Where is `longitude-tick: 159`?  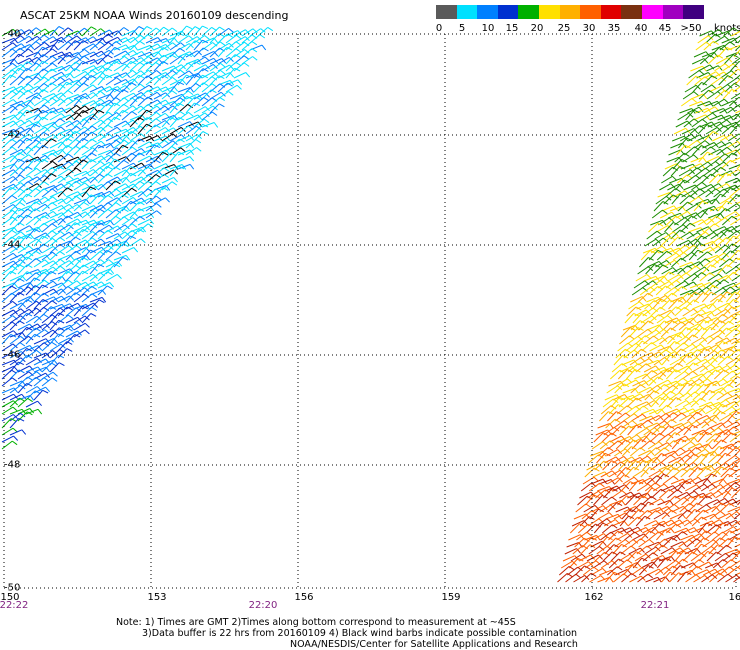
longitude-tick: 159 is located at coordinates (451, 597).